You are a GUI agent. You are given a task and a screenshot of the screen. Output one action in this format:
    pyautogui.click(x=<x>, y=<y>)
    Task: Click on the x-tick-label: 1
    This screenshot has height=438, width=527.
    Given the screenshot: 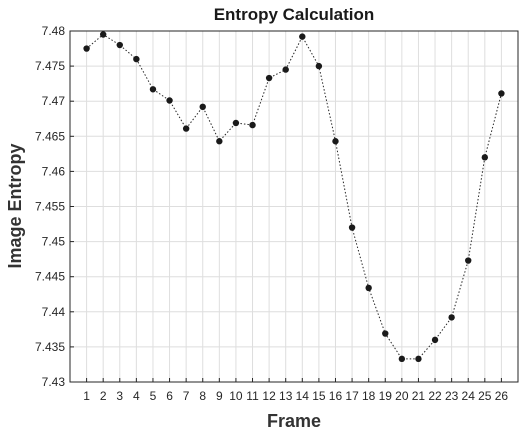 What is the action you would take?
    pyautogui.click(x=86, y=396)
    